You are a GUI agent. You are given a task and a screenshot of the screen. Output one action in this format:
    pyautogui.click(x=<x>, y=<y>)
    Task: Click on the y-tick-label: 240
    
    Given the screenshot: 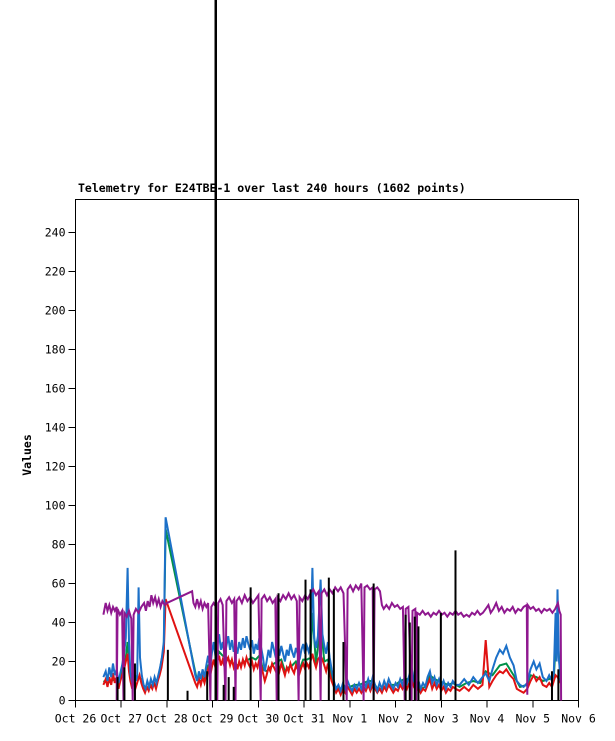 What is the action you would take?
    pyautogui.click(x=55, y=233)
    